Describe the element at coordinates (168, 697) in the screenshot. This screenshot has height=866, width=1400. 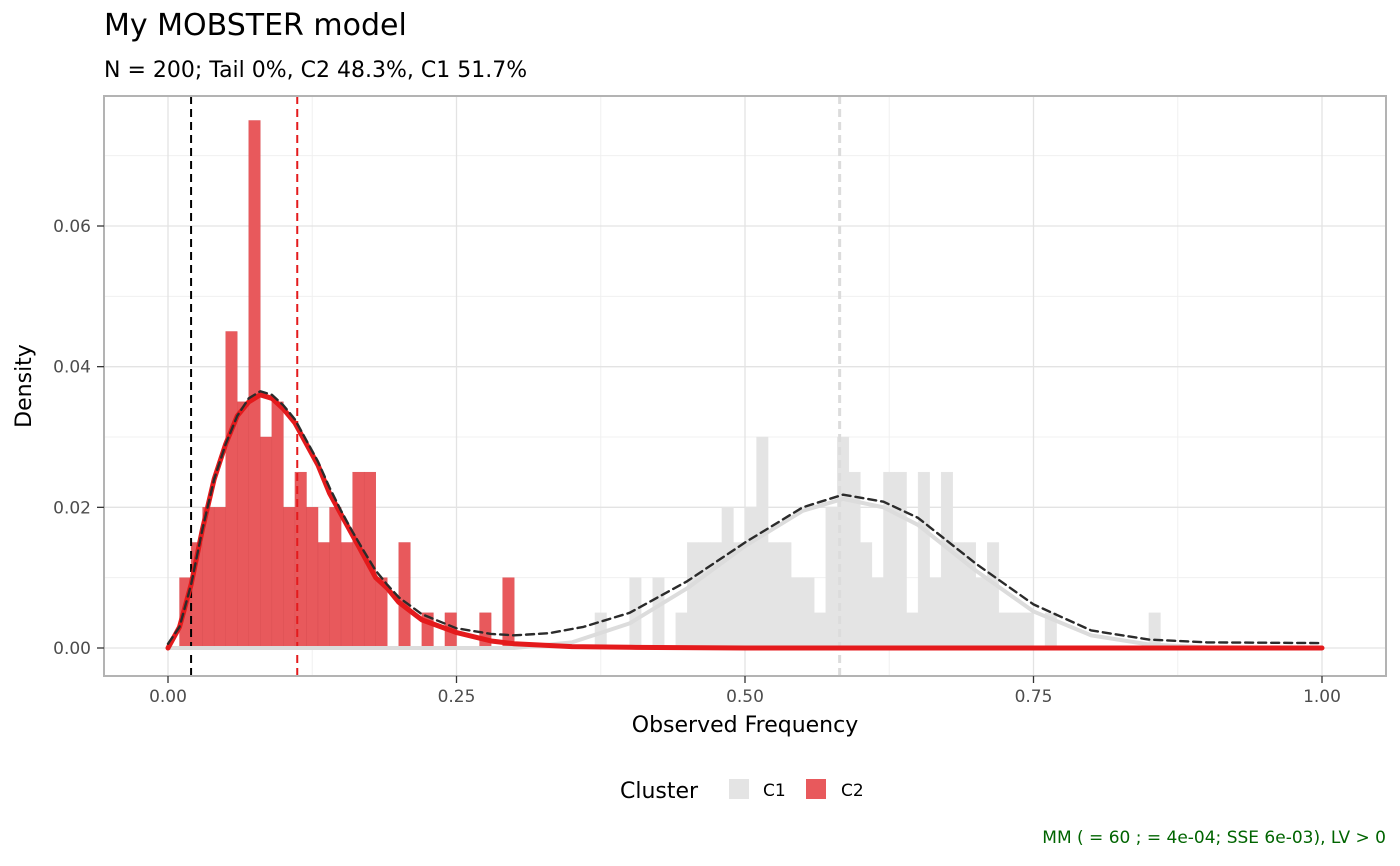
I see `x-tick-label-0: 0.00` at that location.